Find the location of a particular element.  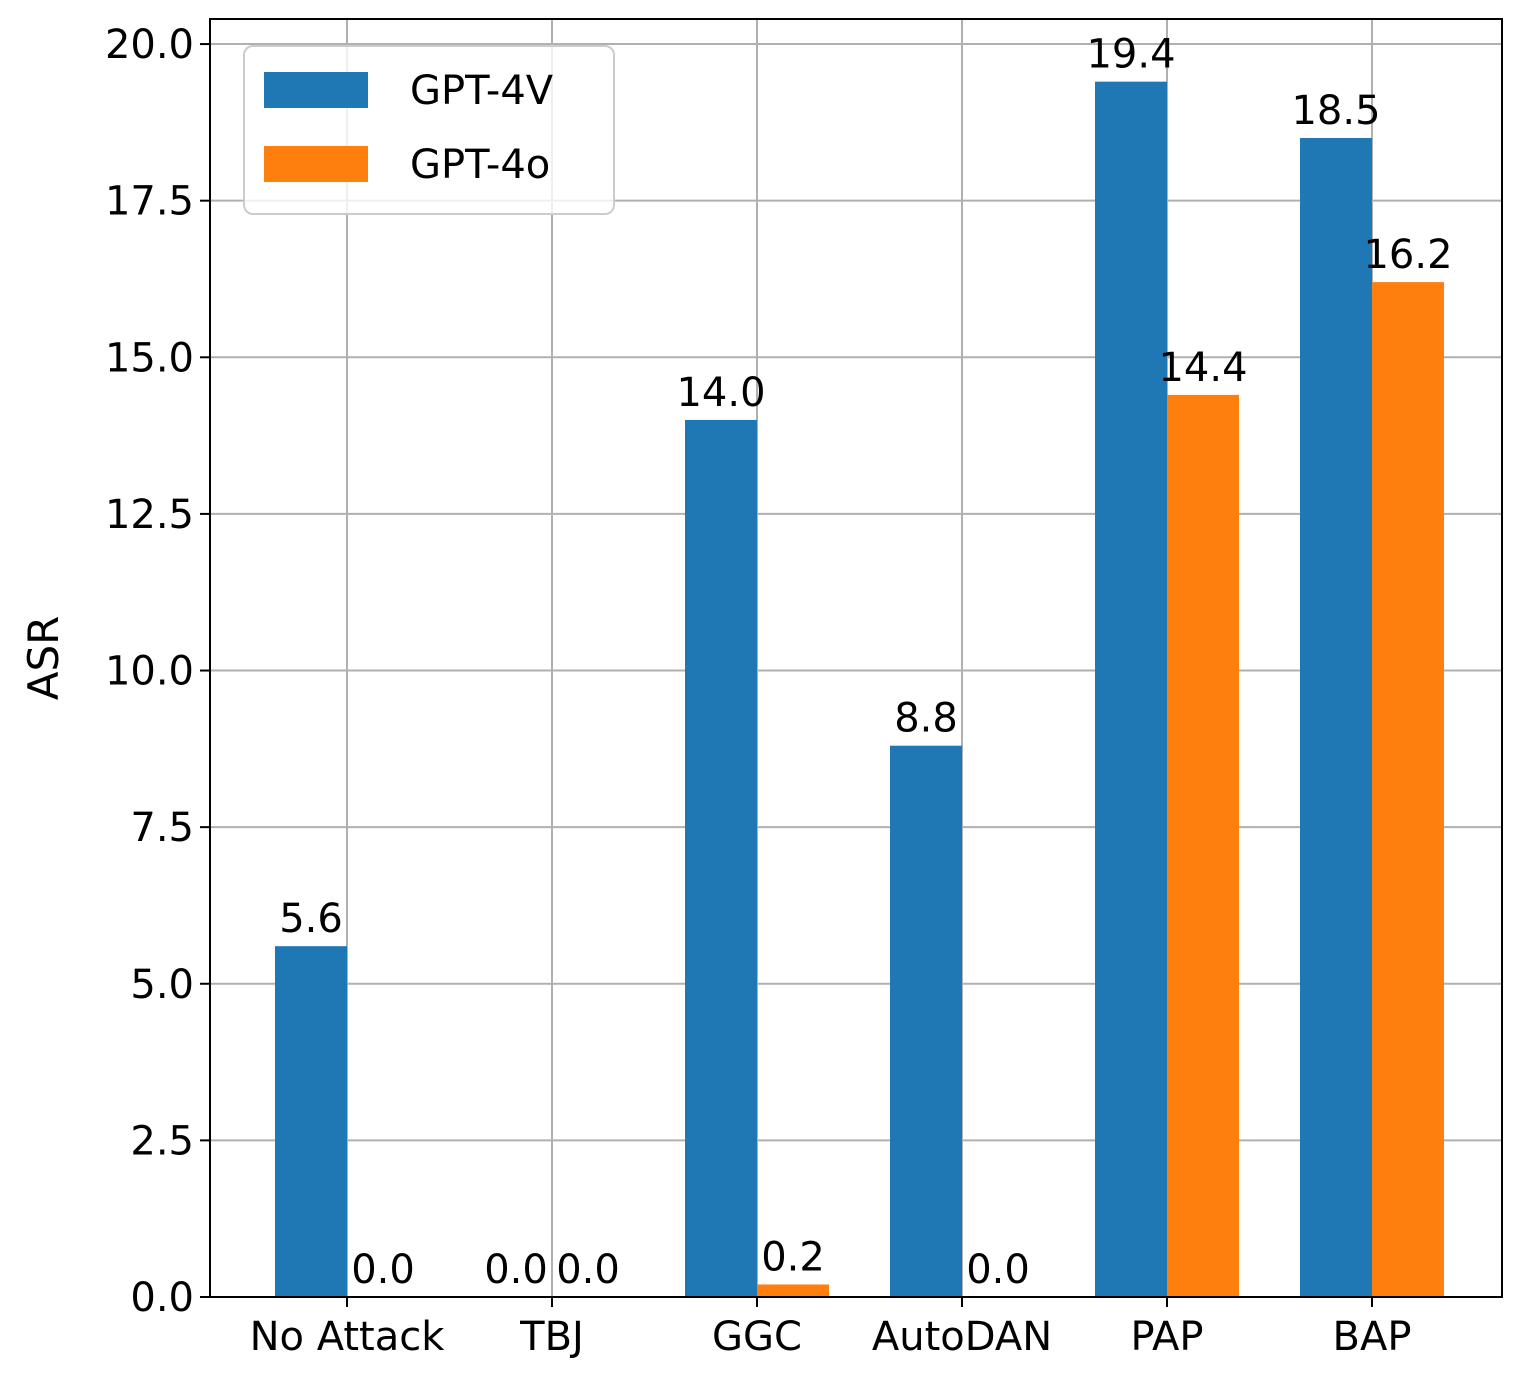

y-axis-label: ASR is located at coordinates (43, 658).